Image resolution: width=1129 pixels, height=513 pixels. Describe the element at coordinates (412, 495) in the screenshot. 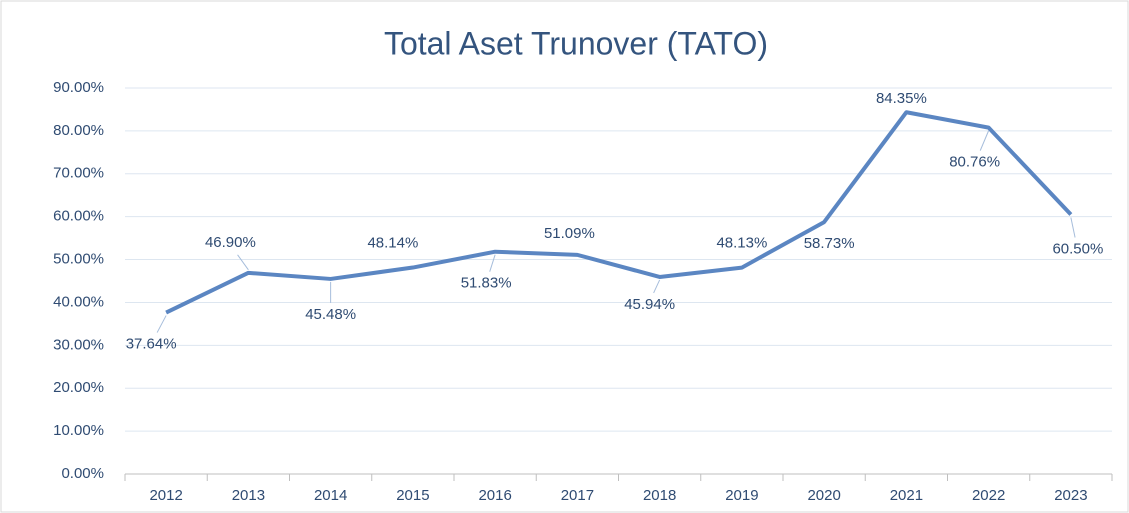

I see `x-tick-label: 2015` at that location.